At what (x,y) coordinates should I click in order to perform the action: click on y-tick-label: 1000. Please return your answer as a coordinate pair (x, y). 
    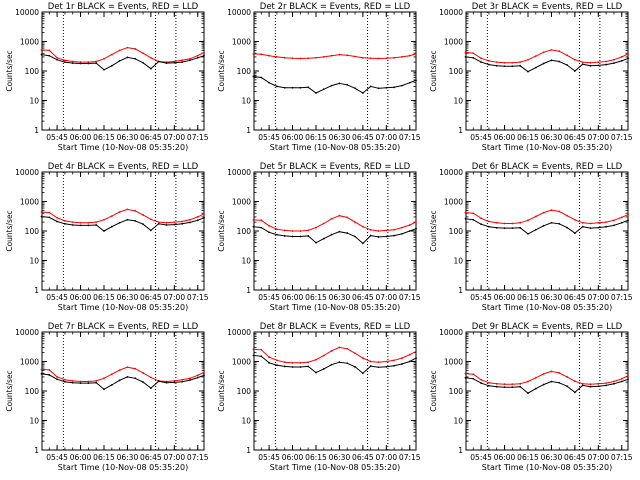
    Looking at the image, I should click on (29, 42).